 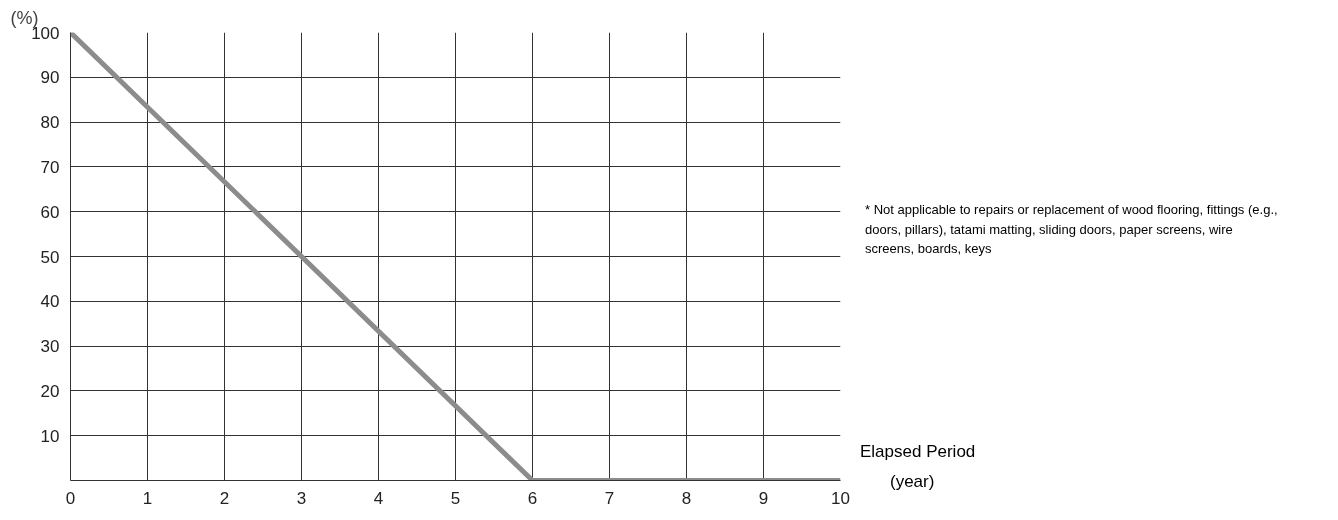 I want to click on x-tick-label: 6, so click(x=532, y=498).